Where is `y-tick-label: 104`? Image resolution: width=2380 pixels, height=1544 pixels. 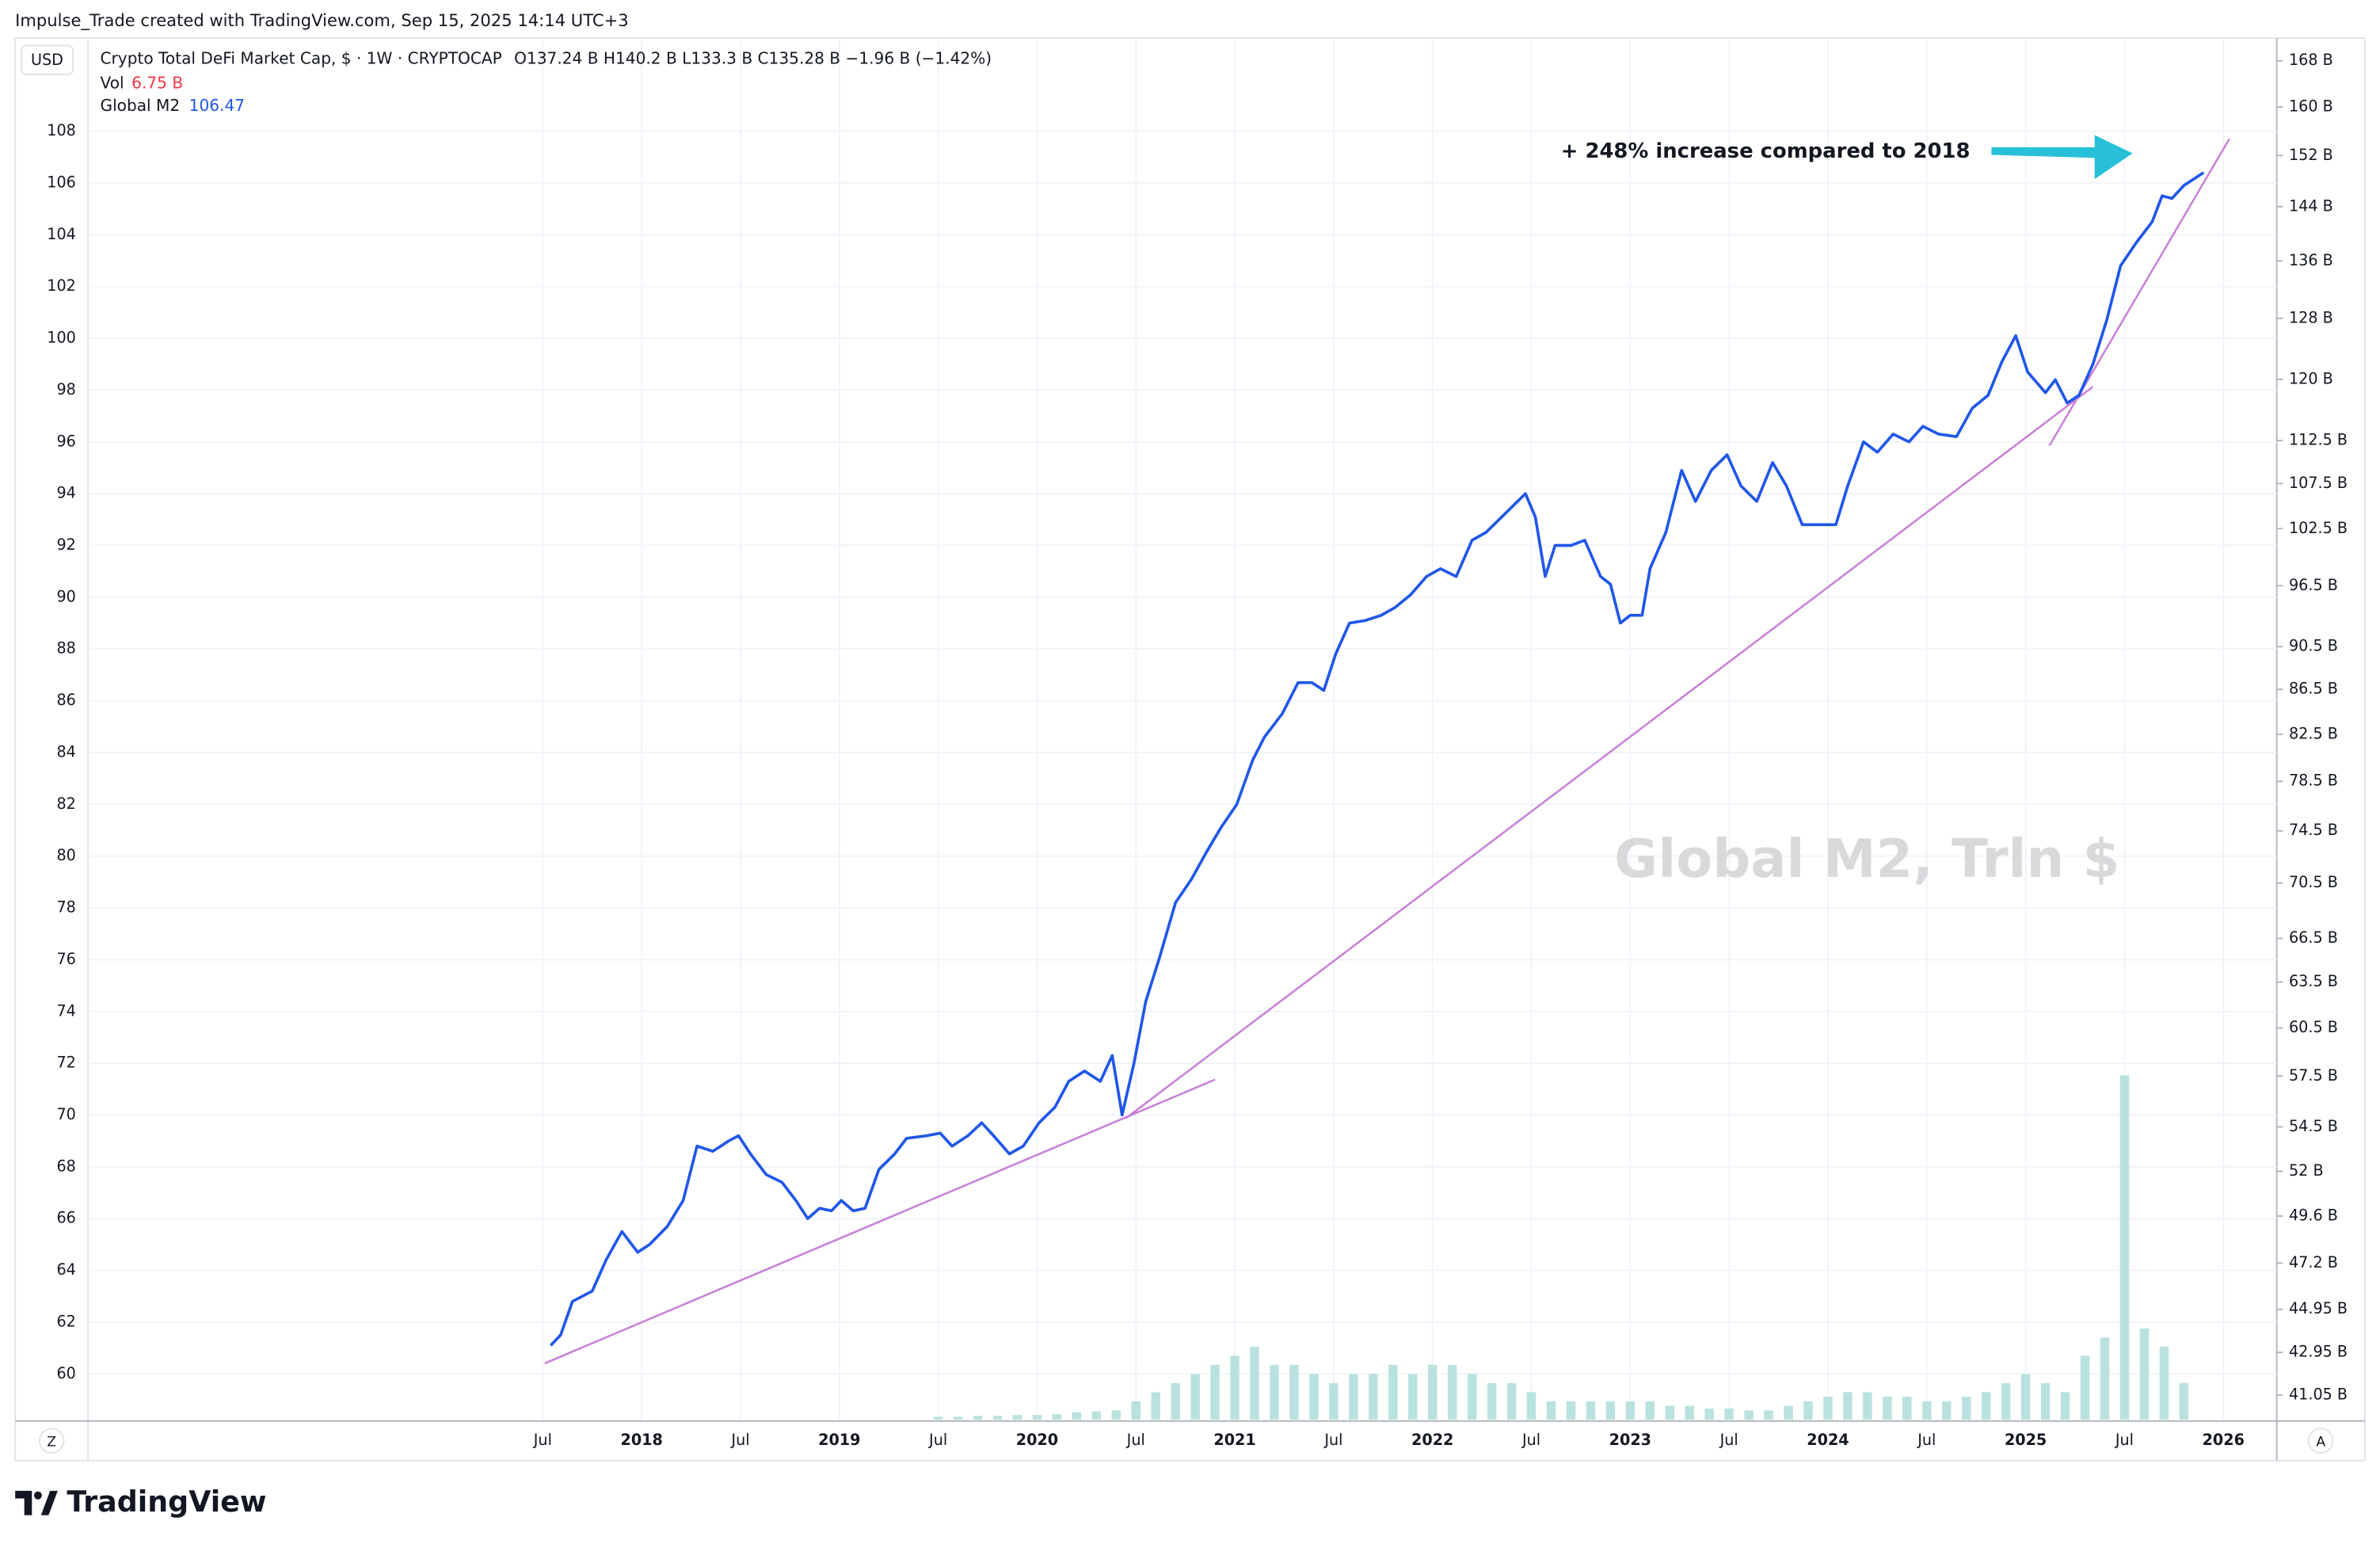 y-tick-label: 104 is located at coordinates (61, 234).